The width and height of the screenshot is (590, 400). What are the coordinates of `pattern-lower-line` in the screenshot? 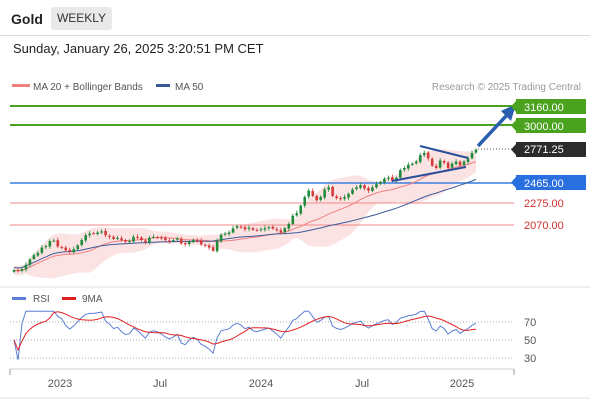 It's located at (429, 174).